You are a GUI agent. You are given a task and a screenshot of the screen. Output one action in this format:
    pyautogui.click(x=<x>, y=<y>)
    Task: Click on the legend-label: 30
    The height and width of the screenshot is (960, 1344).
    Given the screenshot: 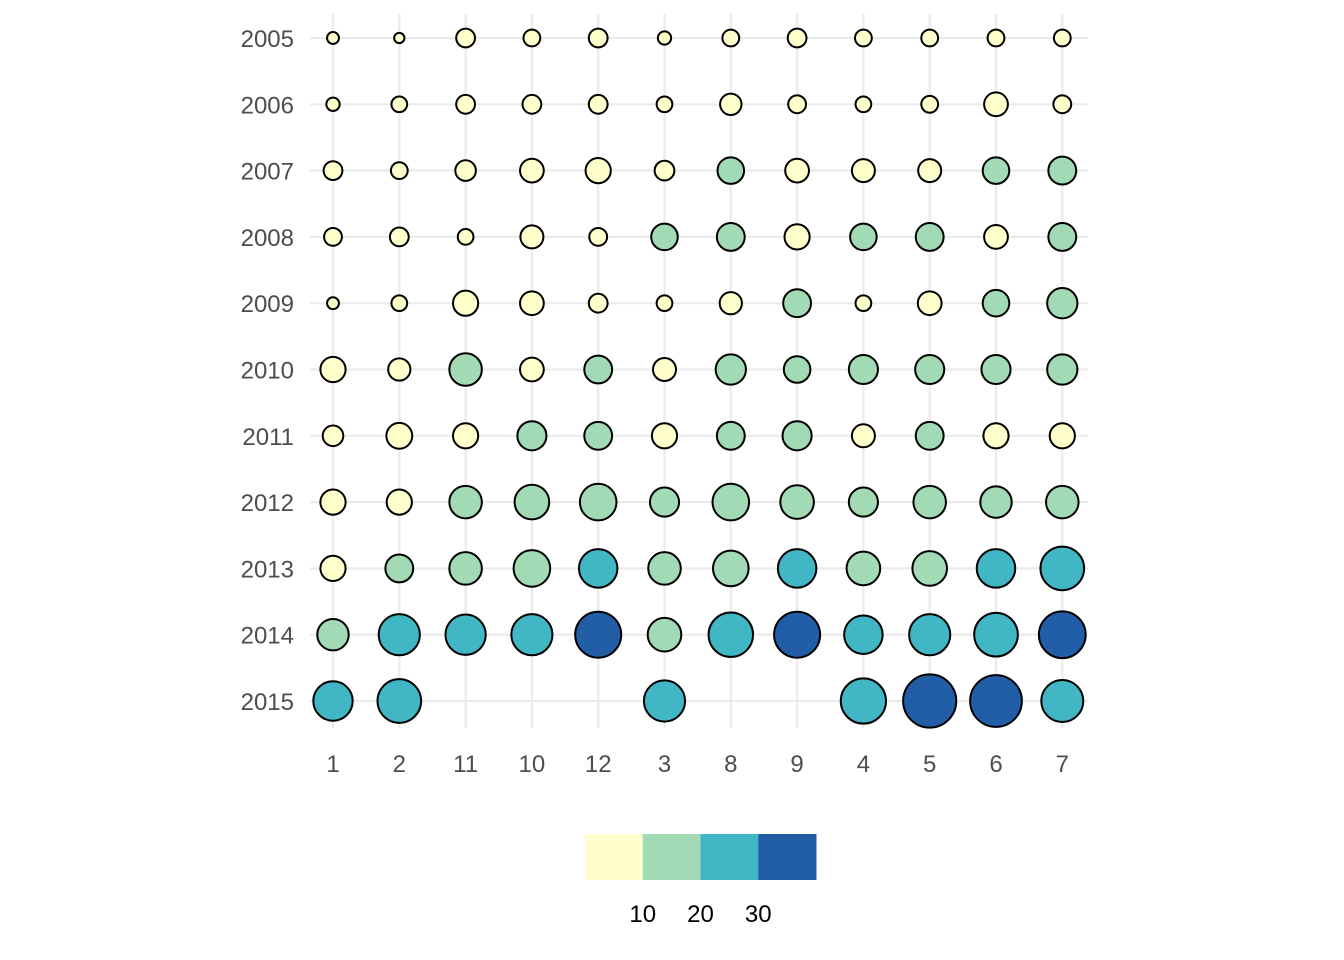 What is the action you would take?
    pyautogui.click(x=758, y=914)
    